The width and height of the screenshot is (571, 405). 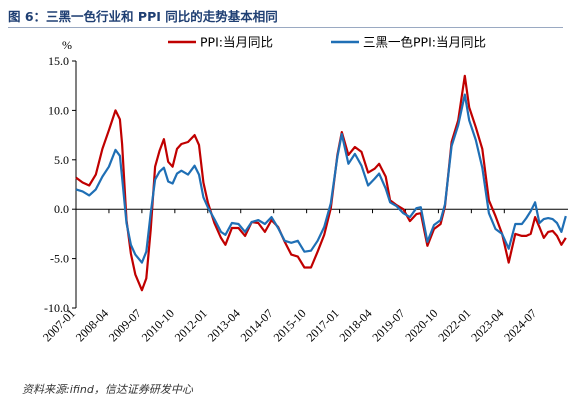 I want to click on x-tick-label: 2014-07, so click(x=257, y=325).